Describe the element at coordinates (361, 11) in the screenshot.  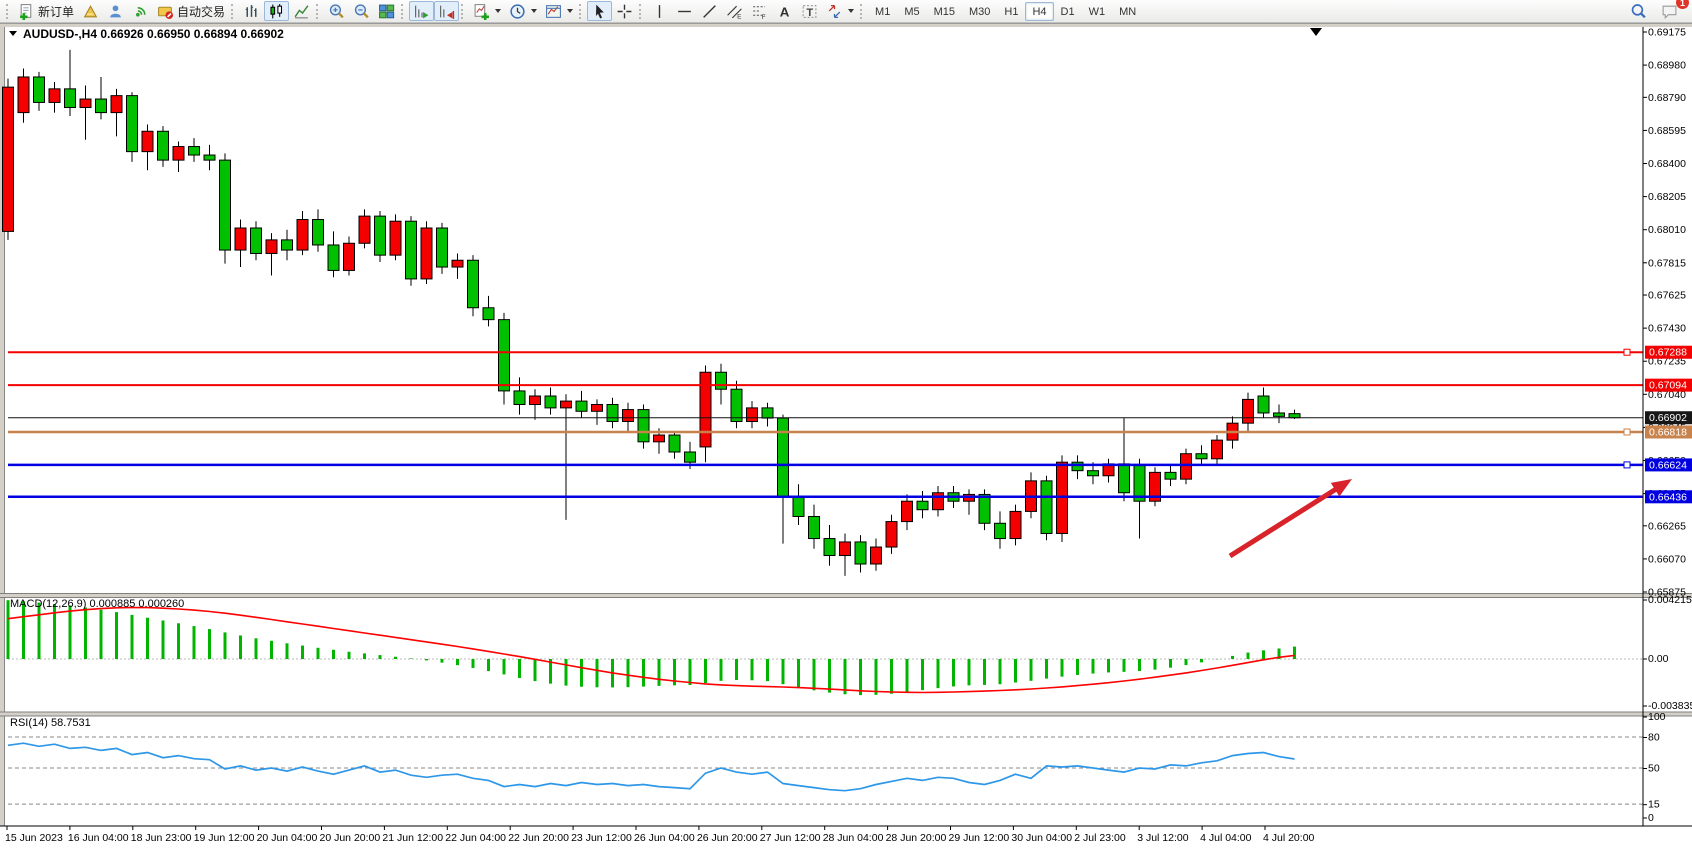
I see `zoom-out-button` at that location.